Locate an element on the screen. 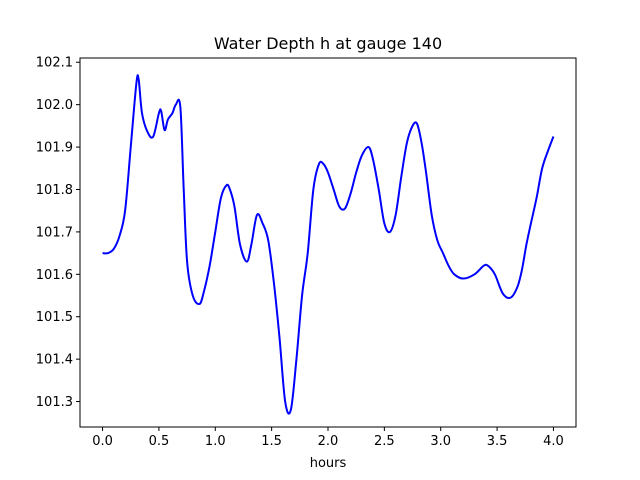 The image size is (640, 480). y-tick-label: 102.0 is located at coordinates (54, 105).